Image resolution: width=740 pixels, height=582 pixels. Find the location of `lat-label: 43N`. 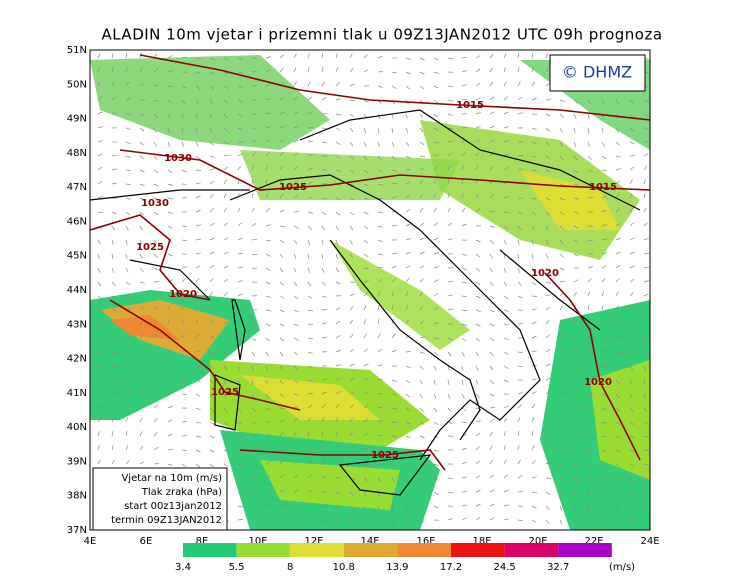

lat-label: 43N is located at coordinates (77, 324).